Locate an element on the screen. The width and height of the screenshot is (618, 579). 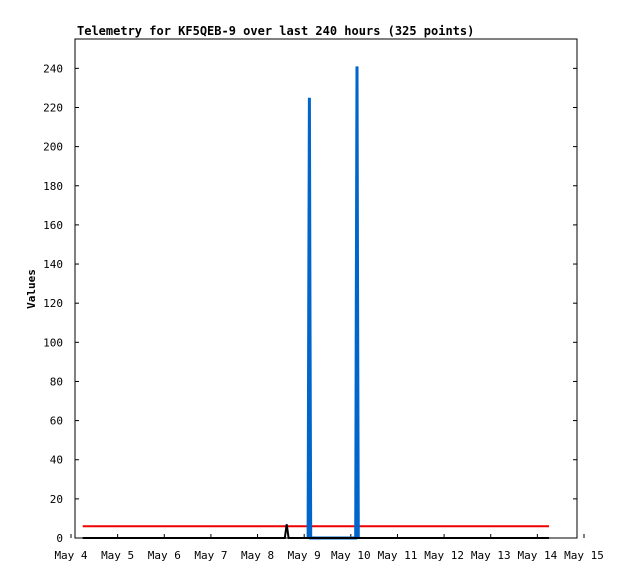
y-tick-label: 180 is located at coordinates (53, 186).